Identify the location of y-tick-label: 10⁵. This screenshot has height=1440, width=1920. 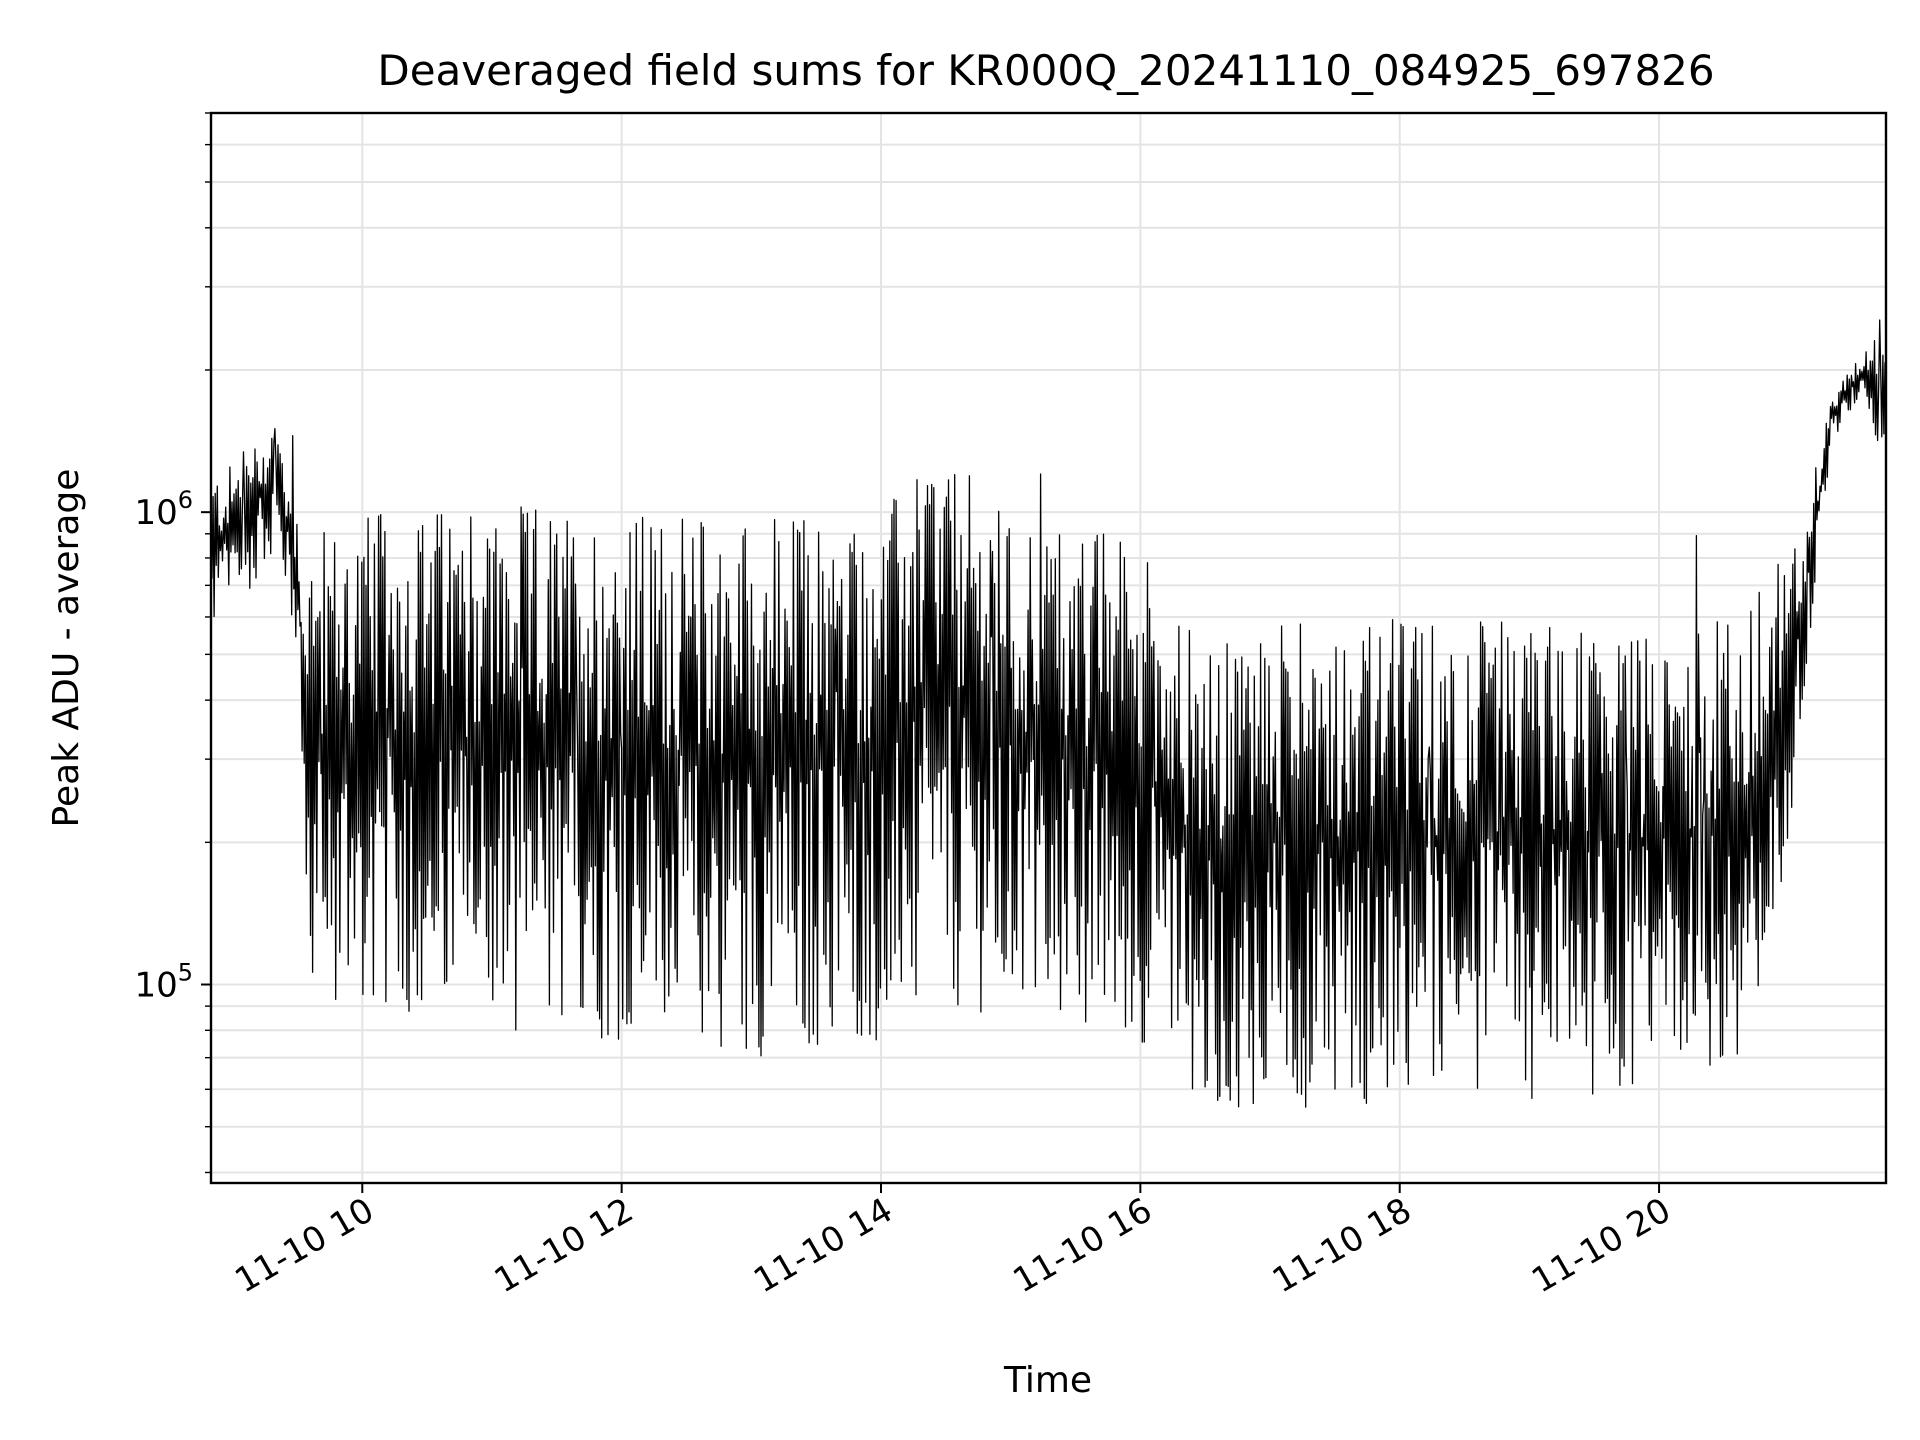
(163, 982).